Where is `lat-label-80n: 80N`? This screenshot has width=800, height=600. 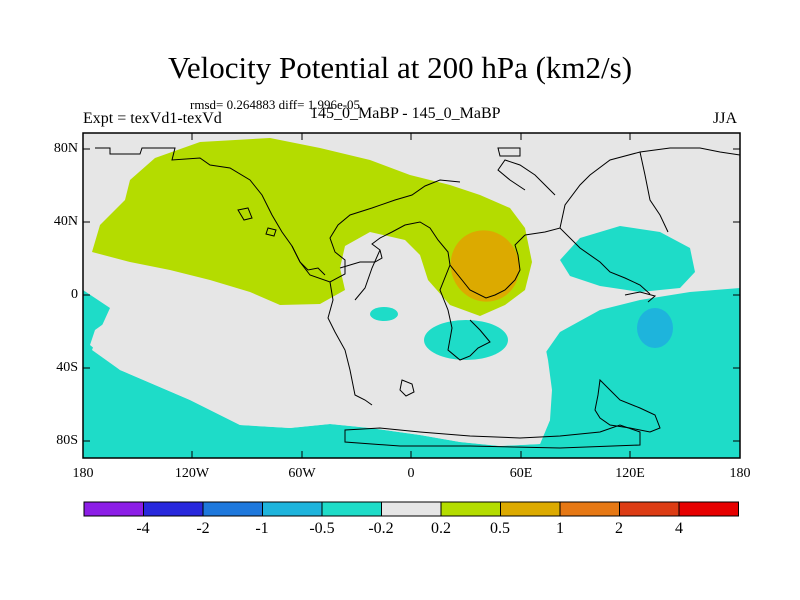 lat-label-80n: 80N is located at coordinates (65, 148).